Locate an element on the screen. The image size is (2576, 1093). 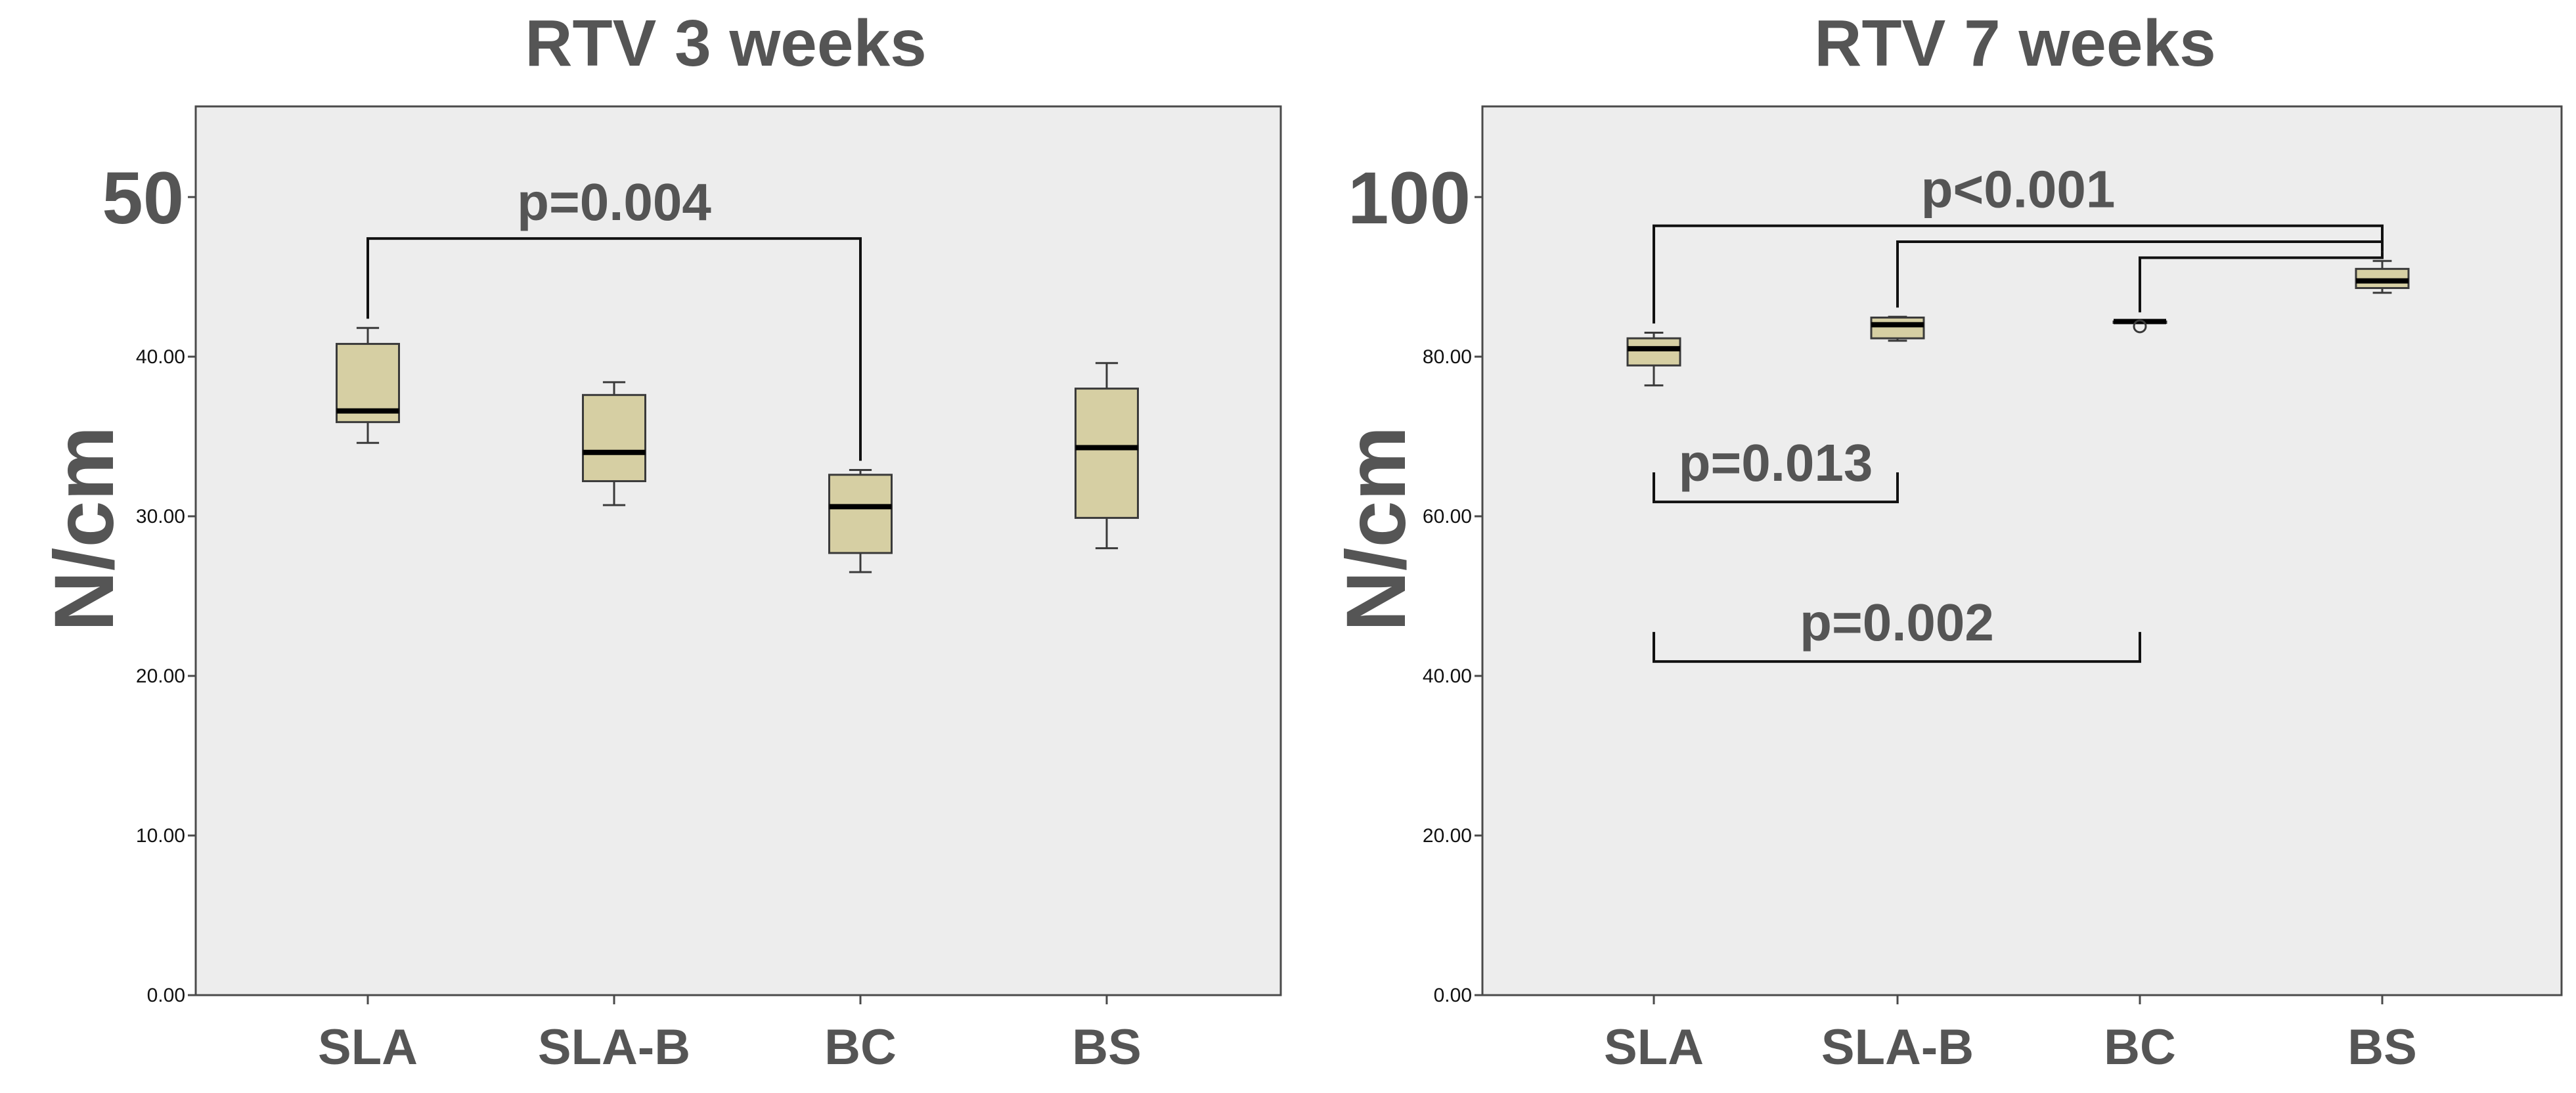
y-tick-label: 60.00 is located at coordinates (1448, 516).